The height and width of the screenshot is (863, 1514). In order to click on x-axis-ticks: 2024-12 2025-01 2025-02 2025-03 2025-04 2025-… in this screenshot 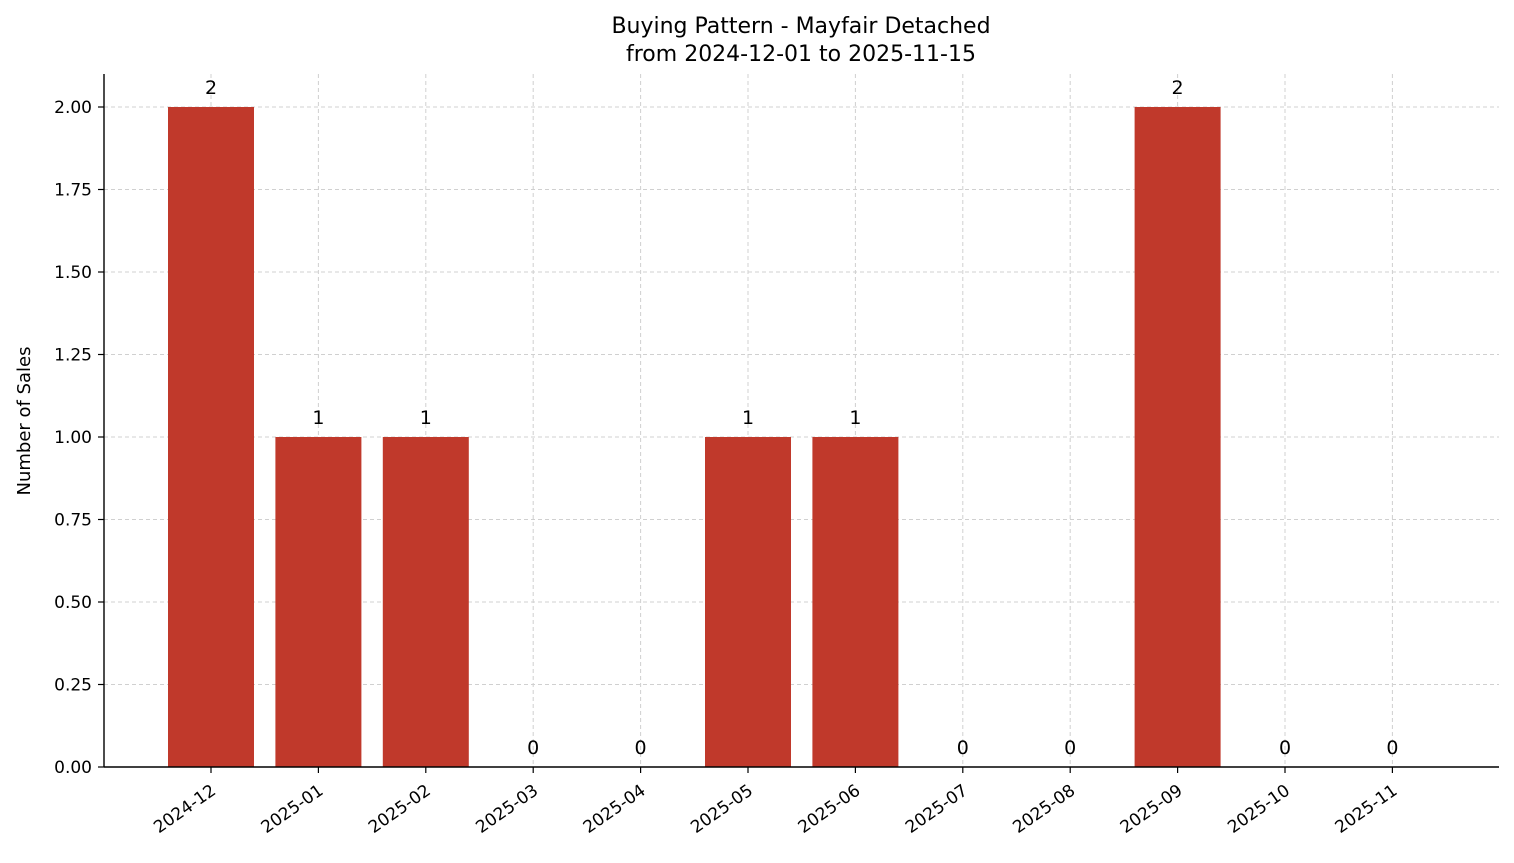, I will do `click(775, 802)`.